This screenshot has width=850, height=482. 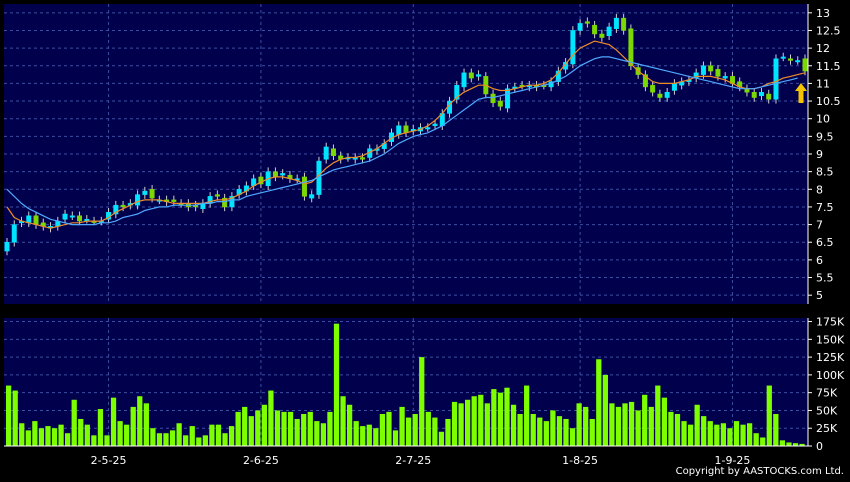 What do you see at coordinates (823, 83) in the screenshot?
I see `price-tick-label: 11` at bounding box center [823, 83].